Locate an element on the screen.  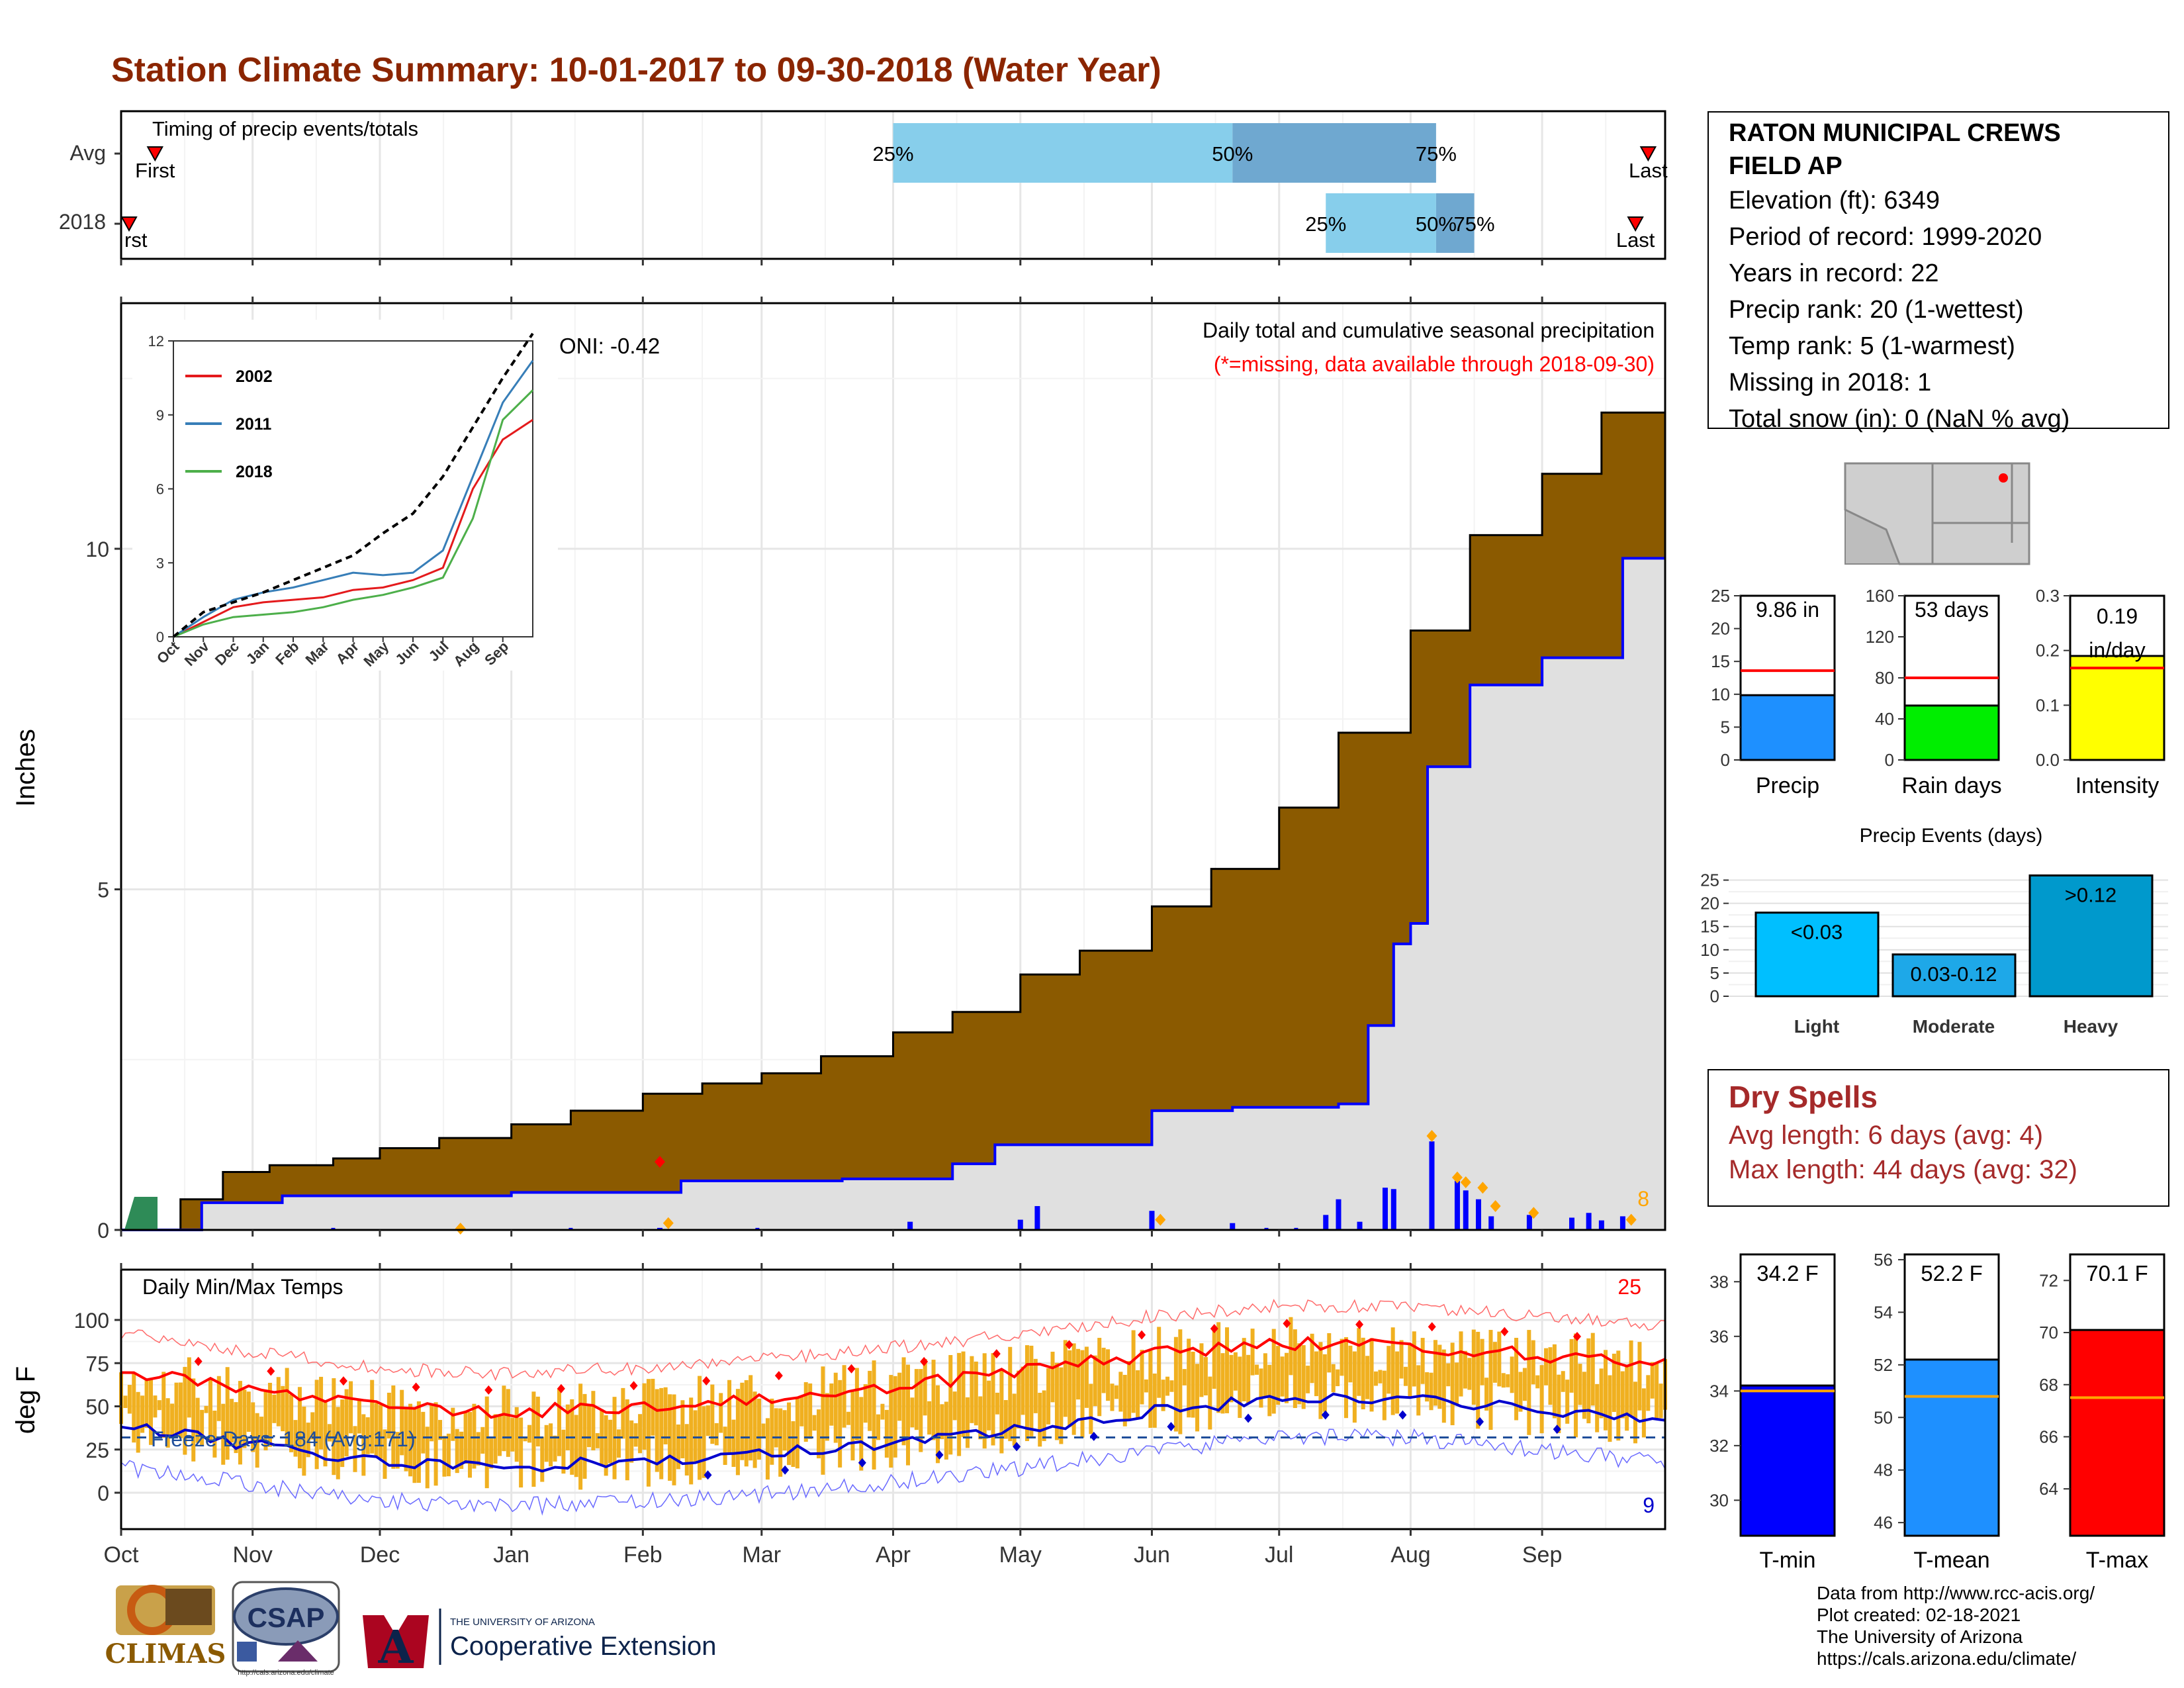
temp-y-tick: 72 is located at coordinates (2048, 1280).